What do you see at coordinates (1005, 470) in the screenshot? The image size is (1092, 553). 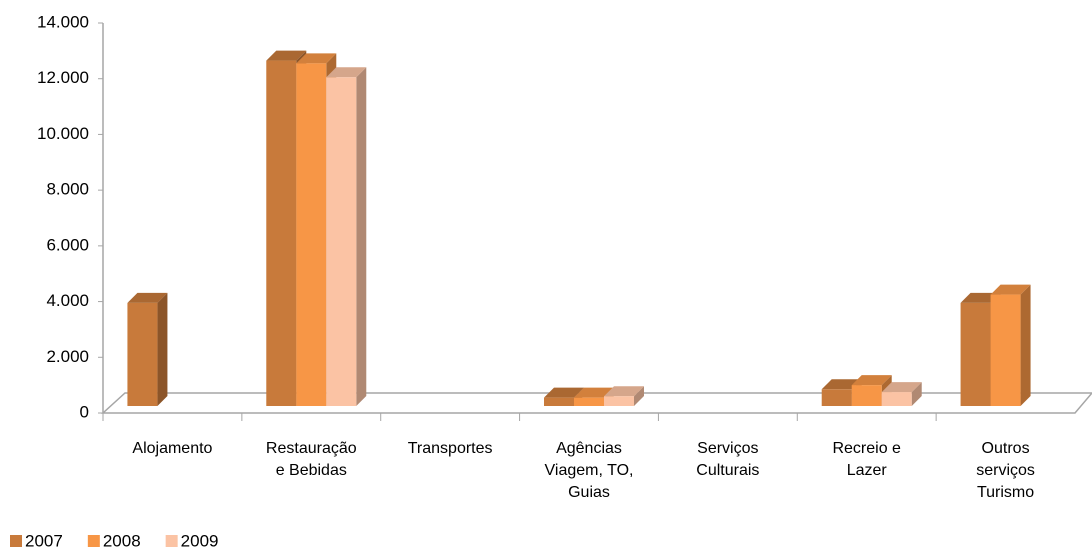 I see `x-tick-label: Outros serviços Turismo` at bounding box center [1005, 470].